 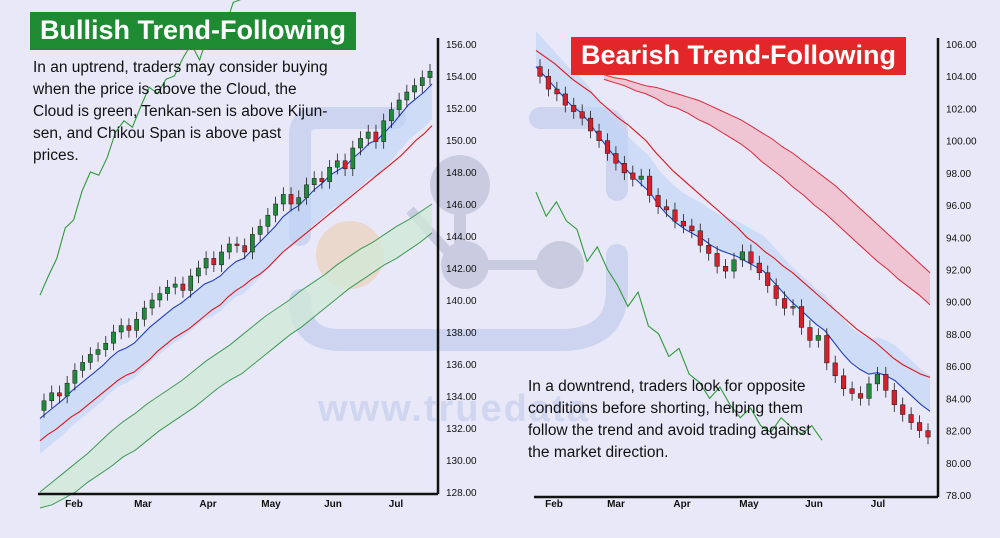 I want to click on y-tick-label: 130.00, so click(x=461, y=461).